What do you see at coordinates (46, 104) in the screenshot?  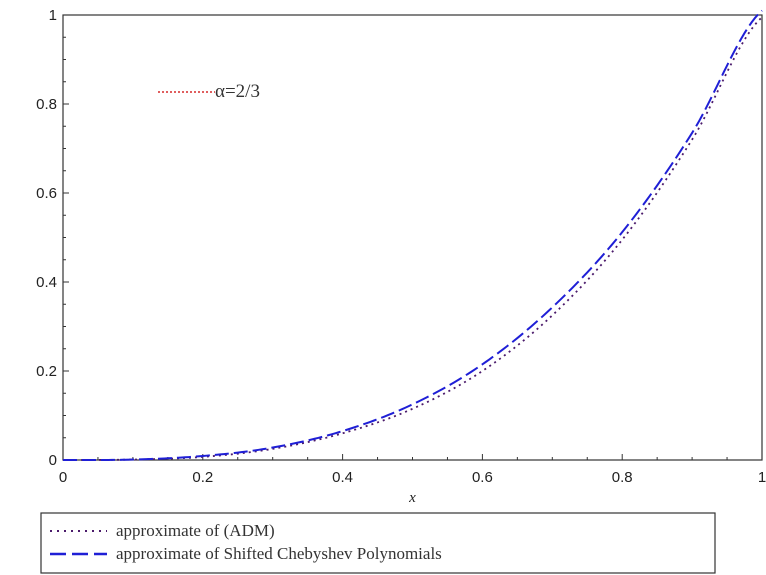 I see `y-tick-label: 0.8` at bounding box center [46, 104].